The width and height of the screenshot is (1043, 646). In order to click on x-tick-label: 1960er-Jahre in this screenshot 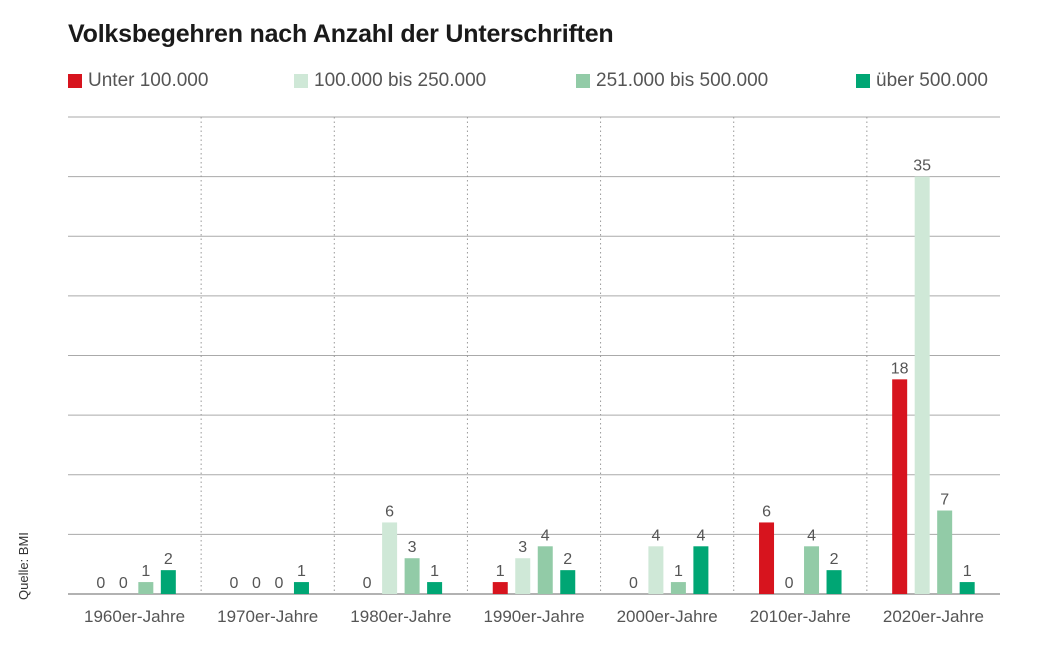, I will do `click(134, 616)`.